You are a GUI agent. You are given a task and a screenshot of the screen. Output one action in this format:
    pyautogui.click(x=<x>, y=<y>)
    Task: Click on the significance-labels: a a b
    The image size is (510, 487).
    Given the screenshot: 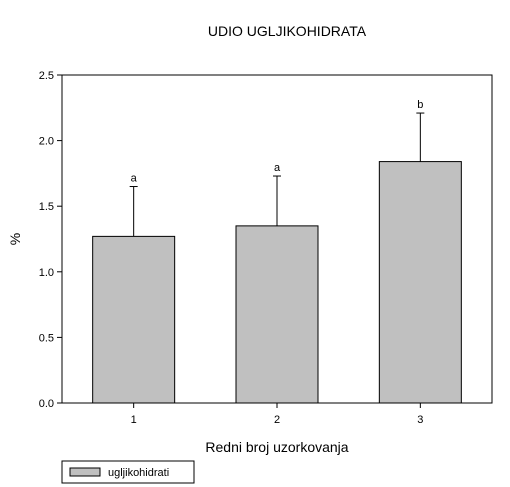 What is the action you would take?
    pyautogui.click(x=277, y=141)
    